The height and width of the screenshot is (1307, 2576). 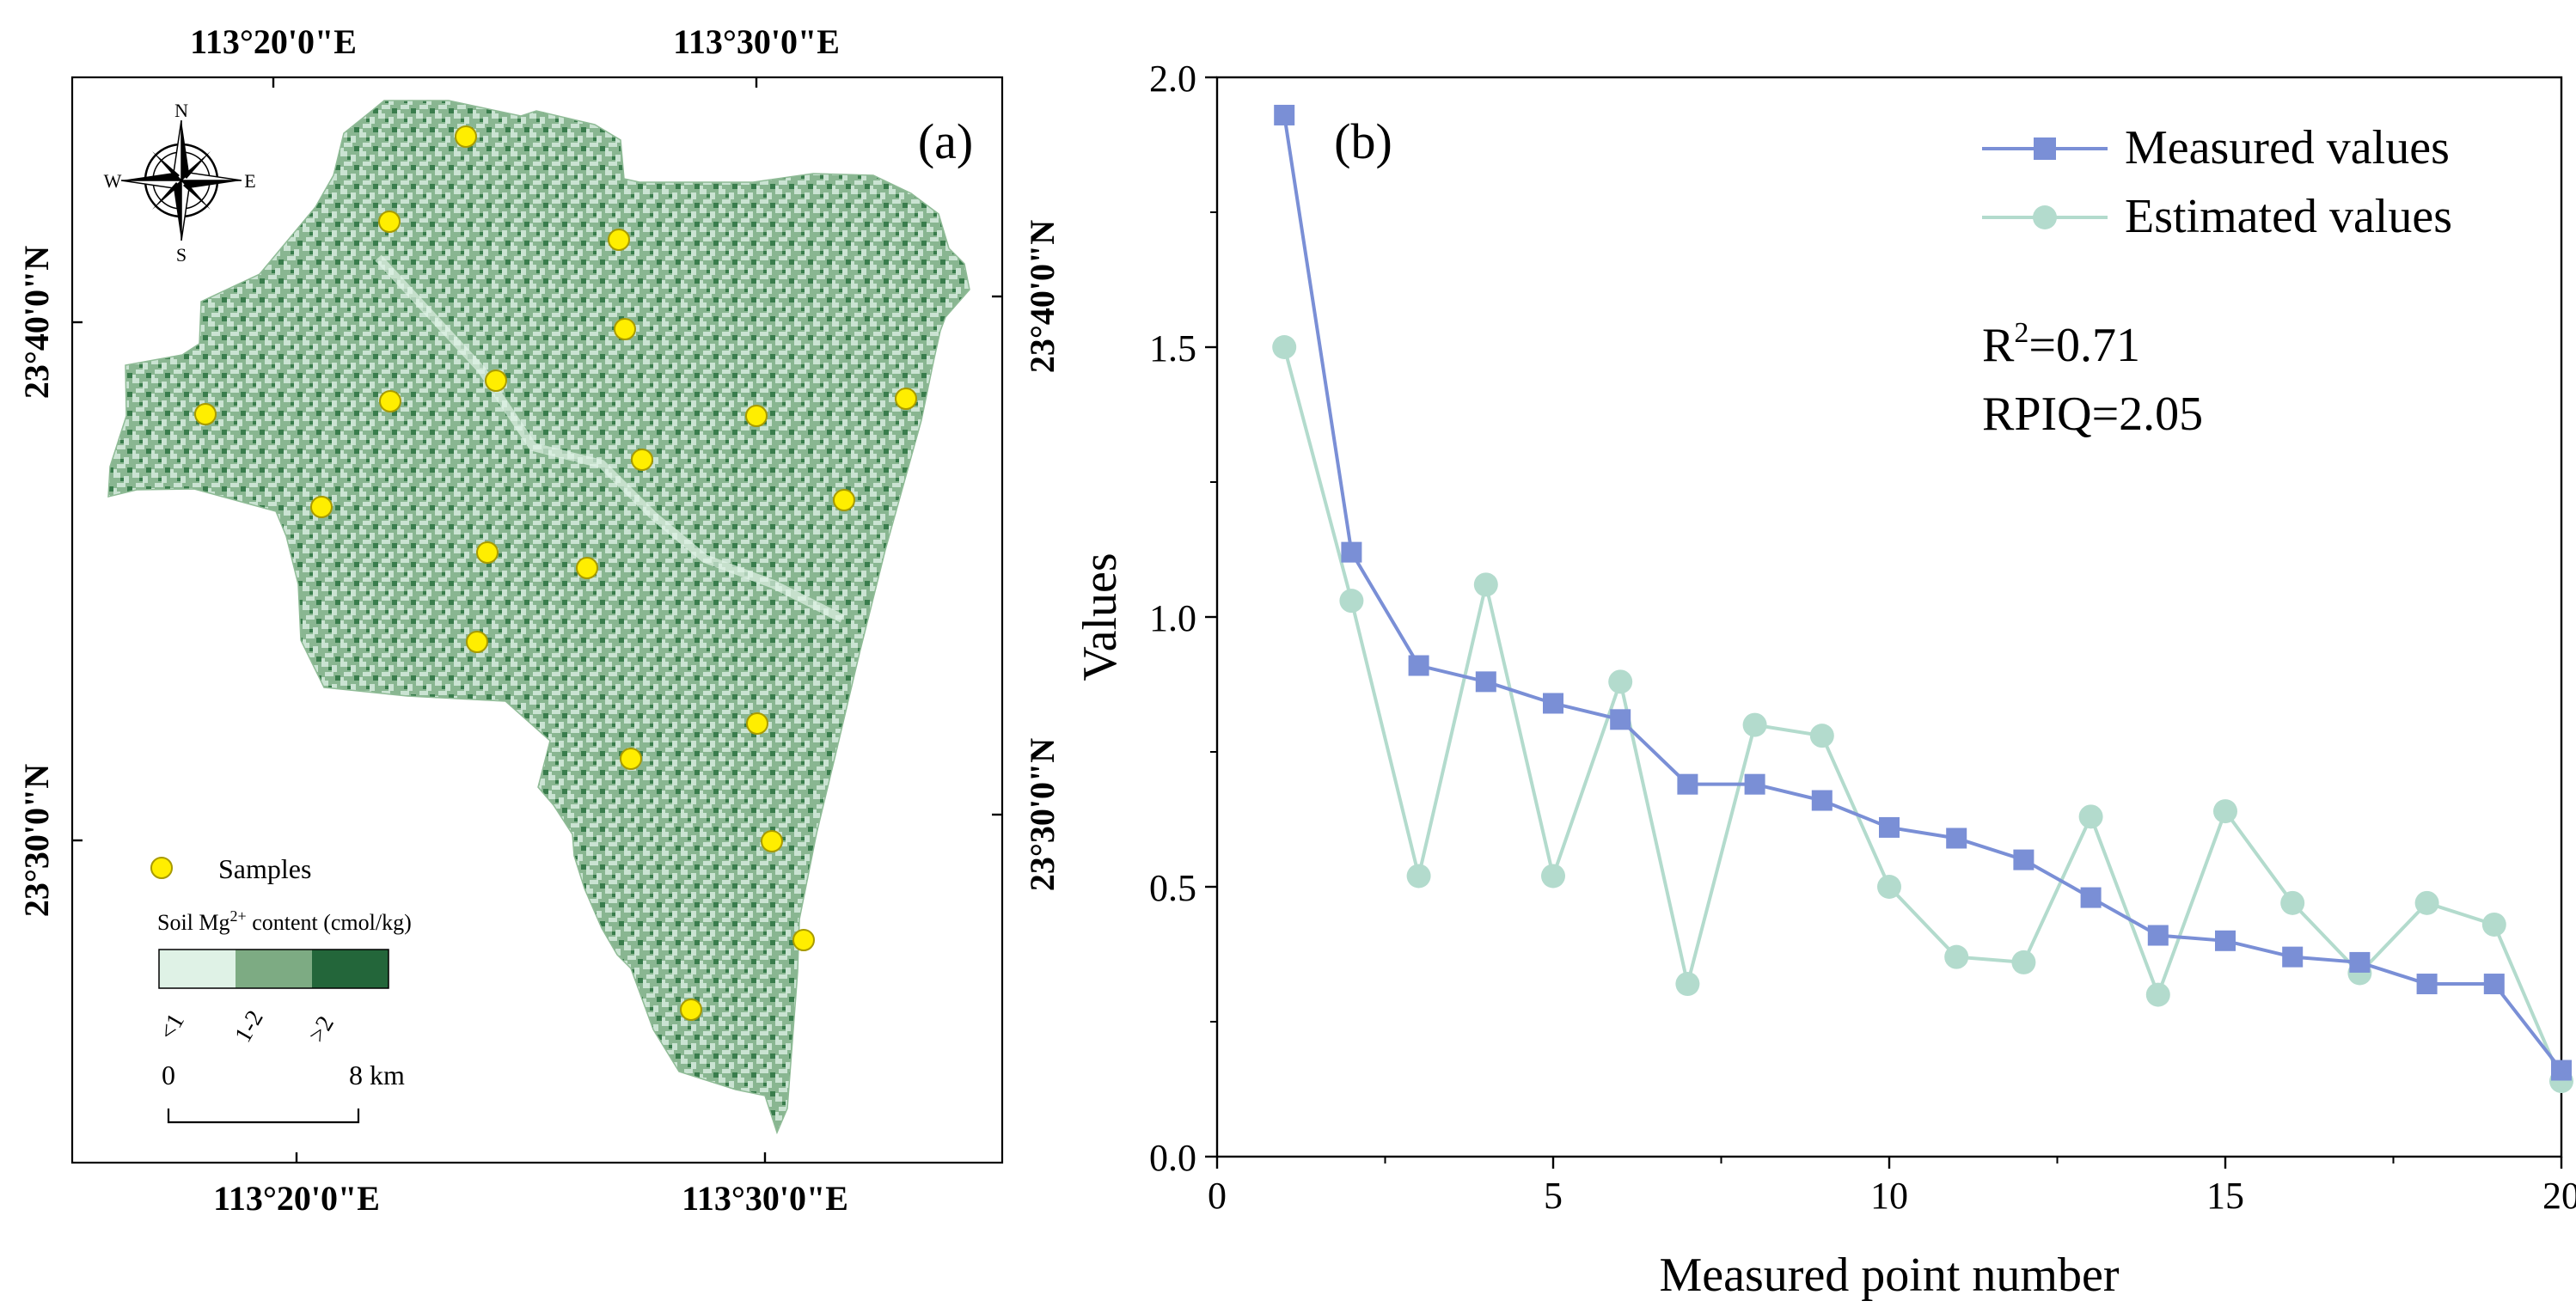 What do you see at coordinates (181, 110) in the screenshot?
I see `compass-n-label: N` at bounding box center [181, 110].